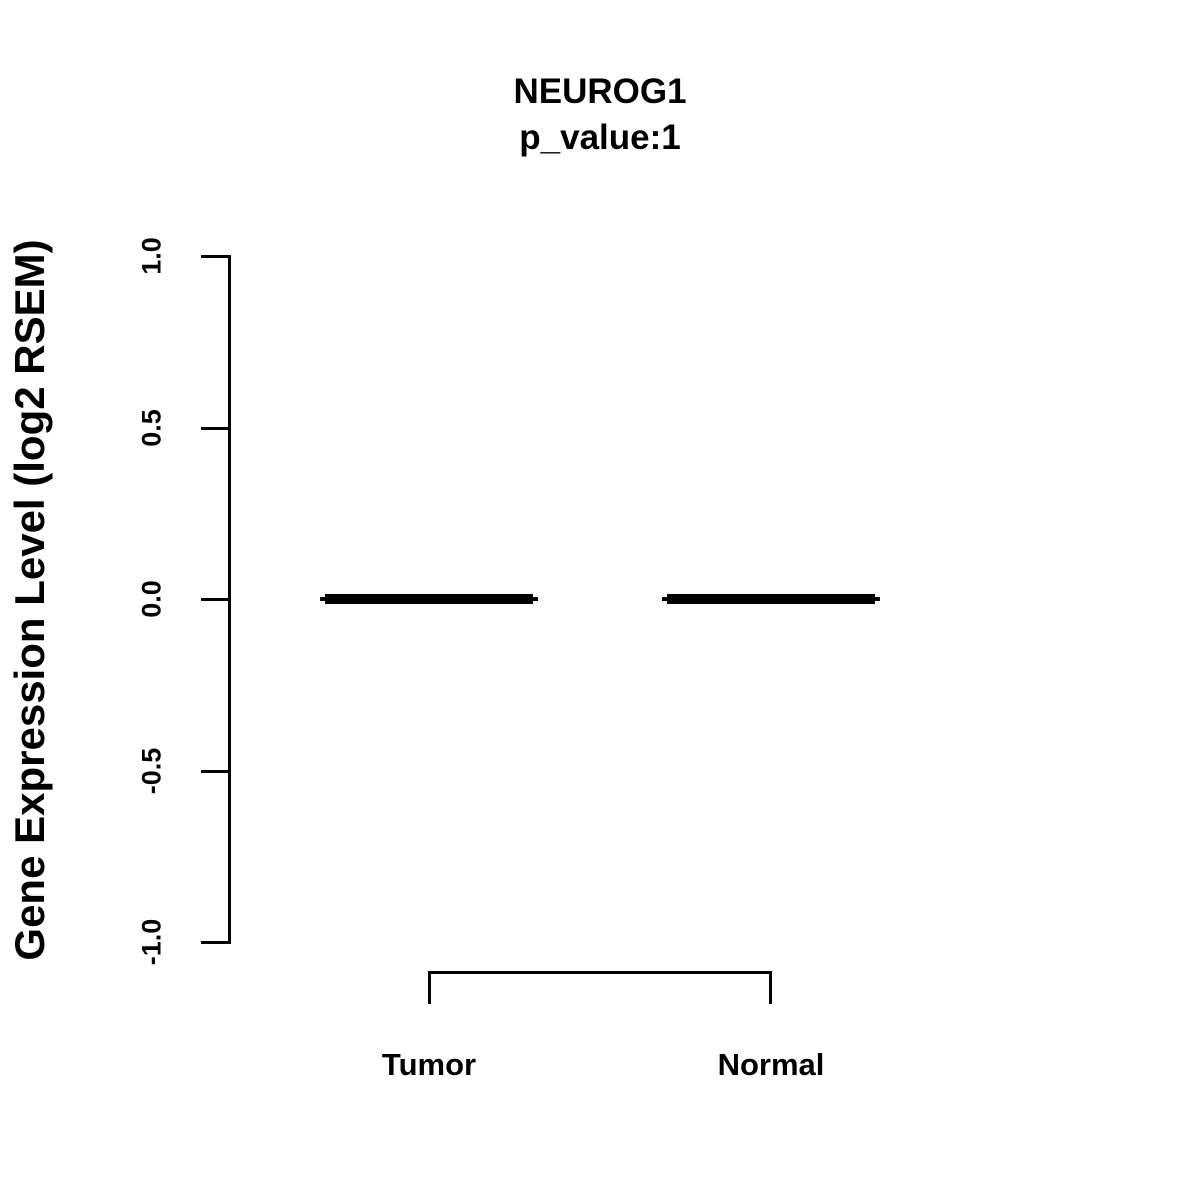  I want to click on category-label-tumor: Tumor, so click(429, 1064).